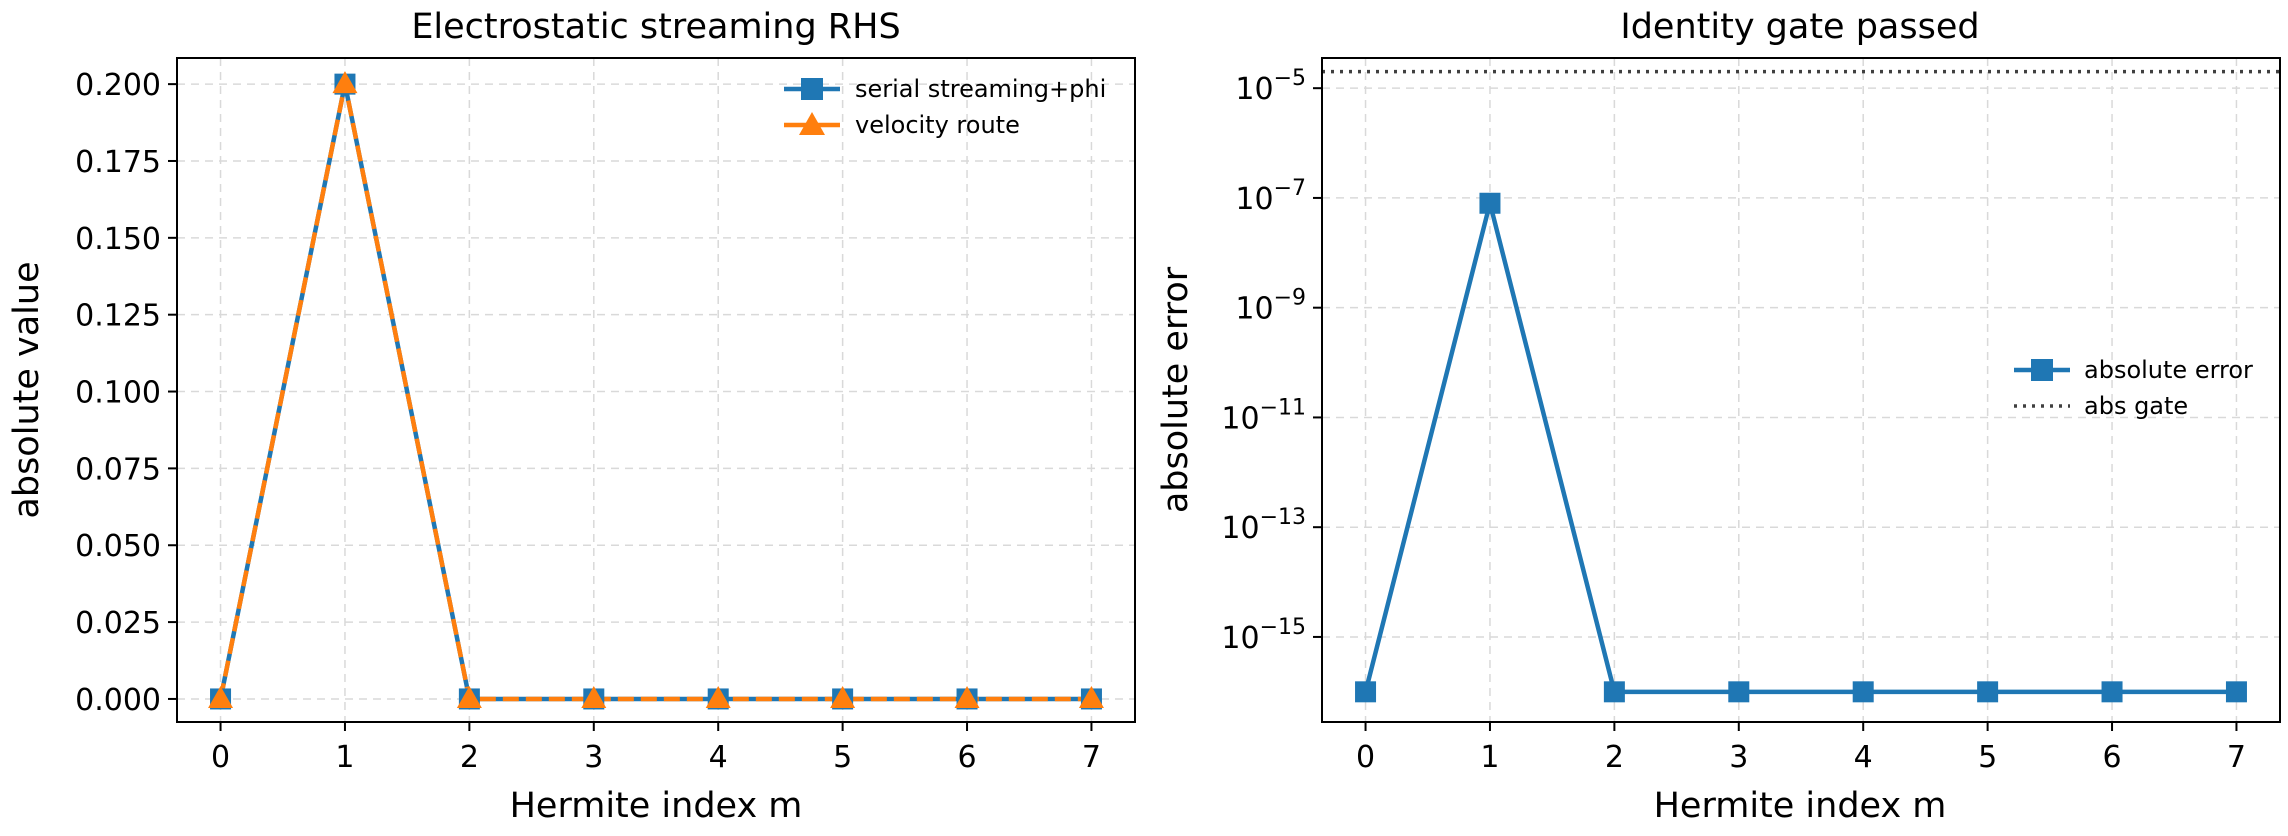 The height and width of the screenshot is (836, 2288). Describe the element at coordinates (1801, 748) in the screenshot. I see `right-chart-x-ticks: 0 1 2 3 4 5 6 7` at that location.